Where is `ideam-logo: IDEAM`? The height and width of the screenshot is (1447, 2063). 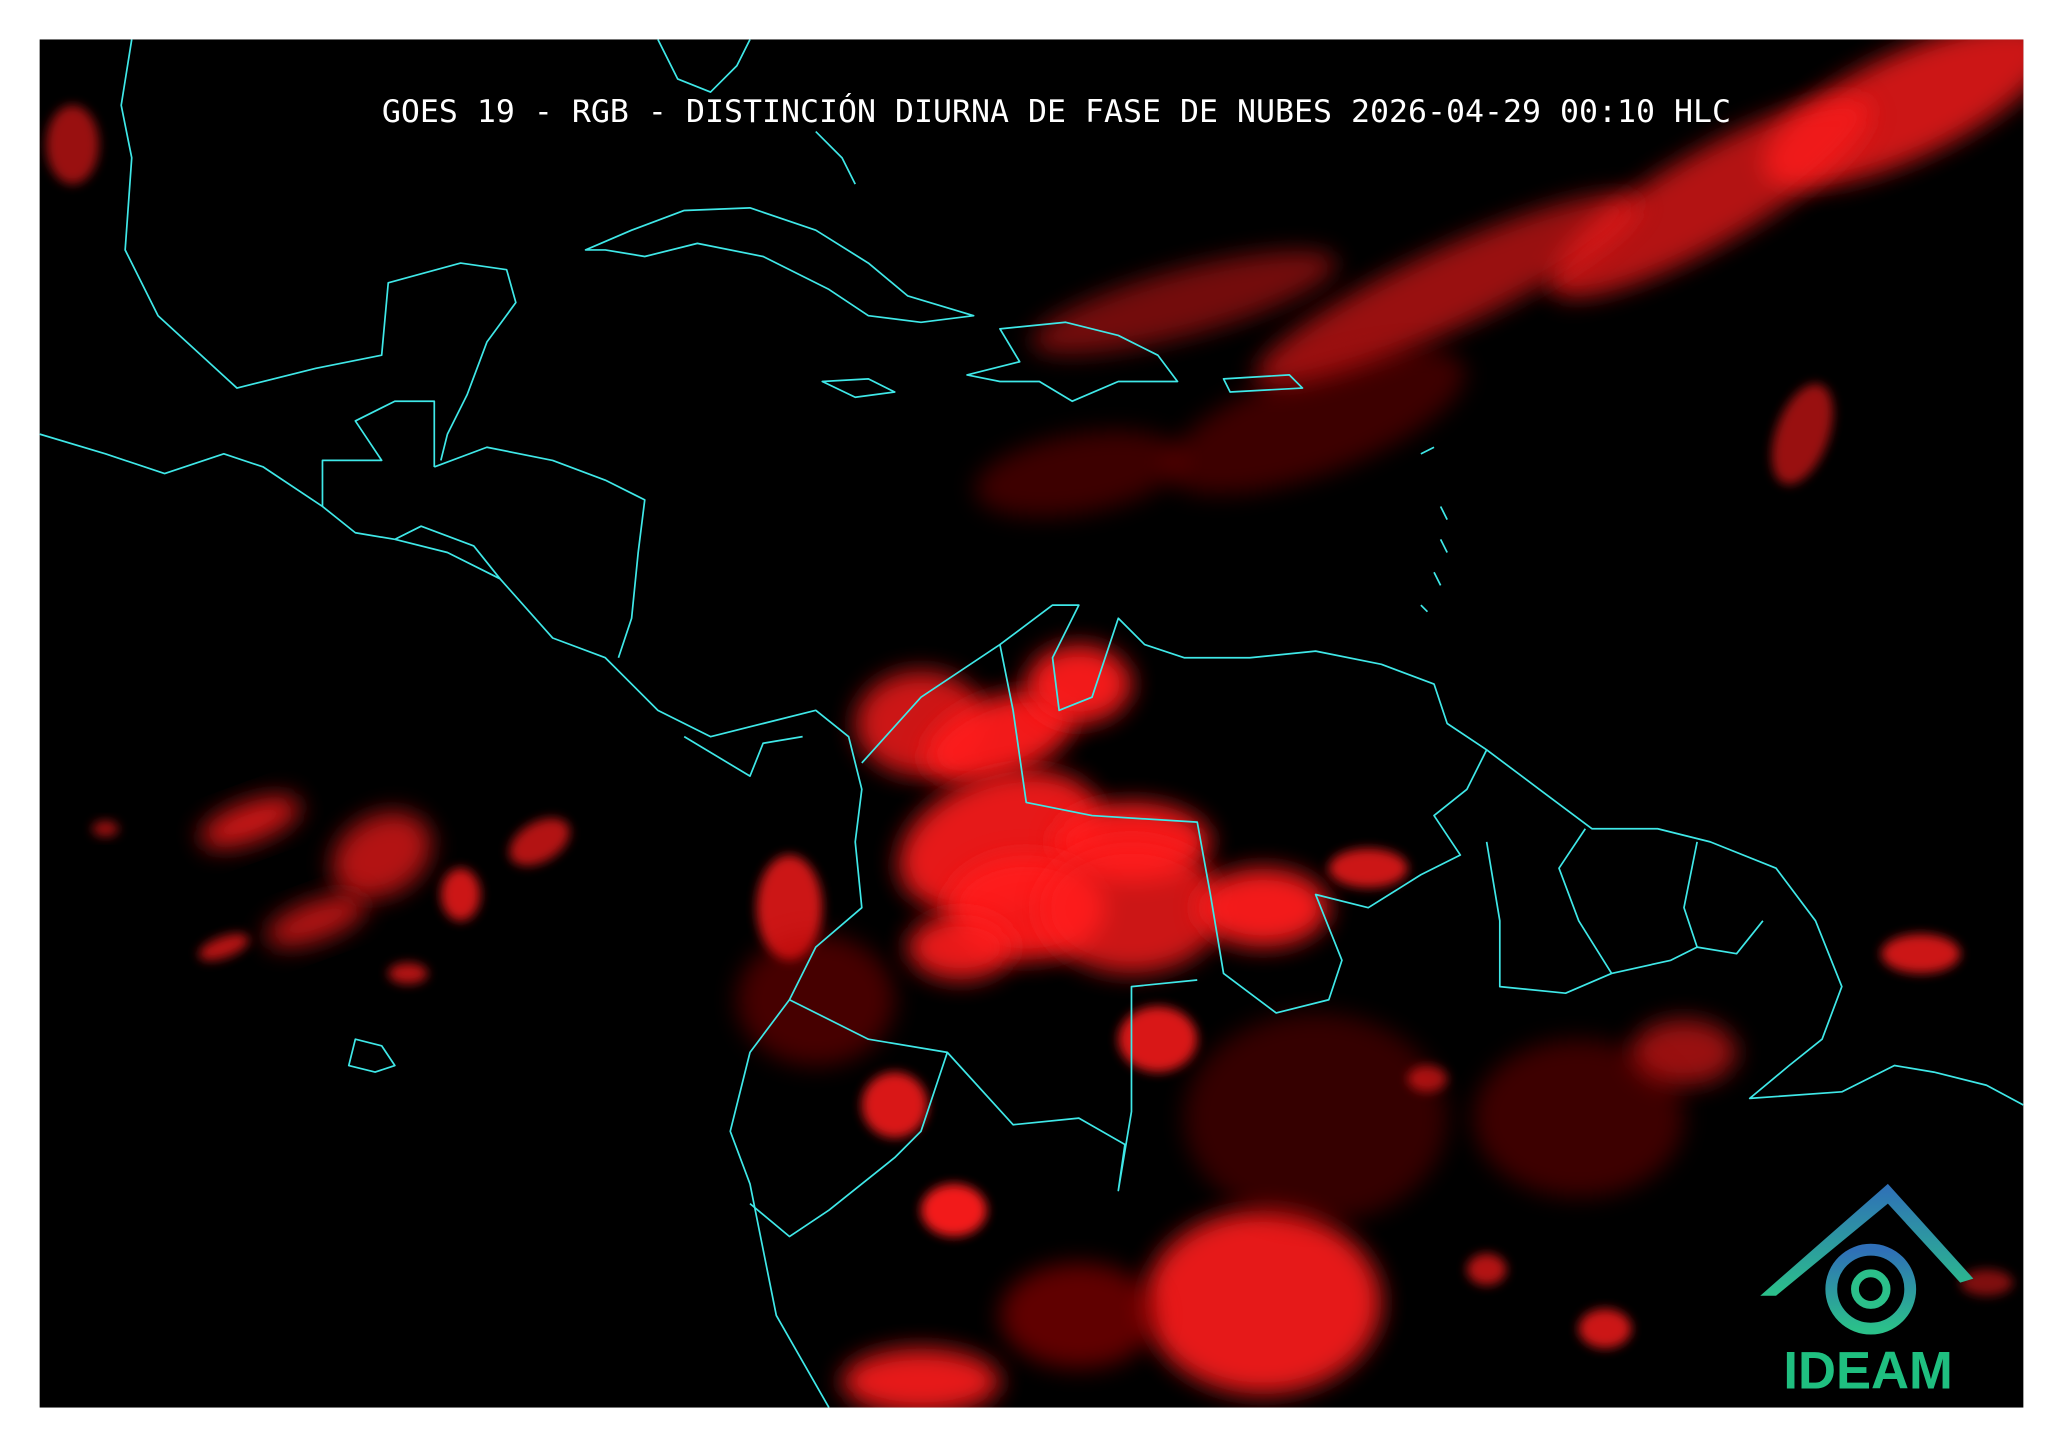 ideam-logo: IDEAM is located at coordinates (1867, 1292).